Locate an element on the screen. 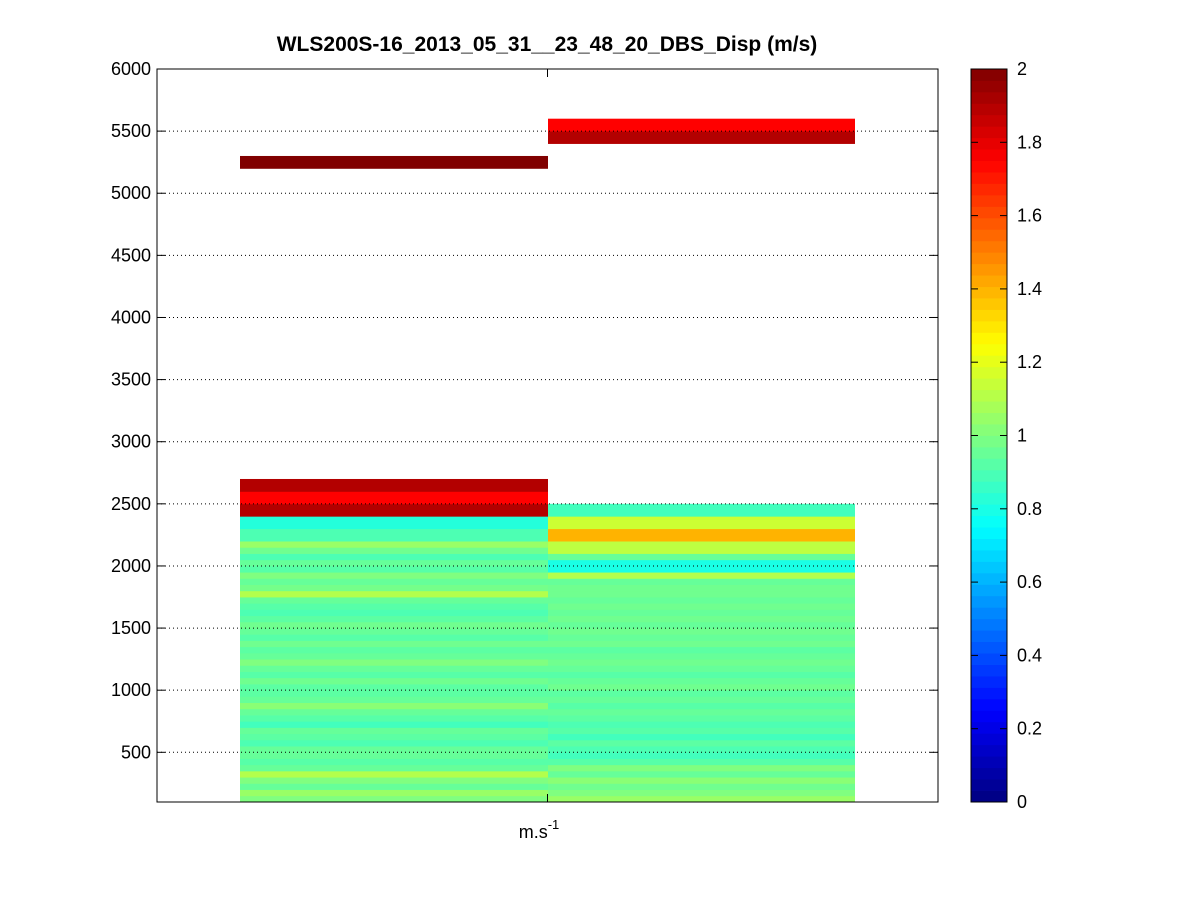 This screenshot has height=906, width=1201. colorbar-tick-label: 0.2 is located at coordinates (1029, 729).